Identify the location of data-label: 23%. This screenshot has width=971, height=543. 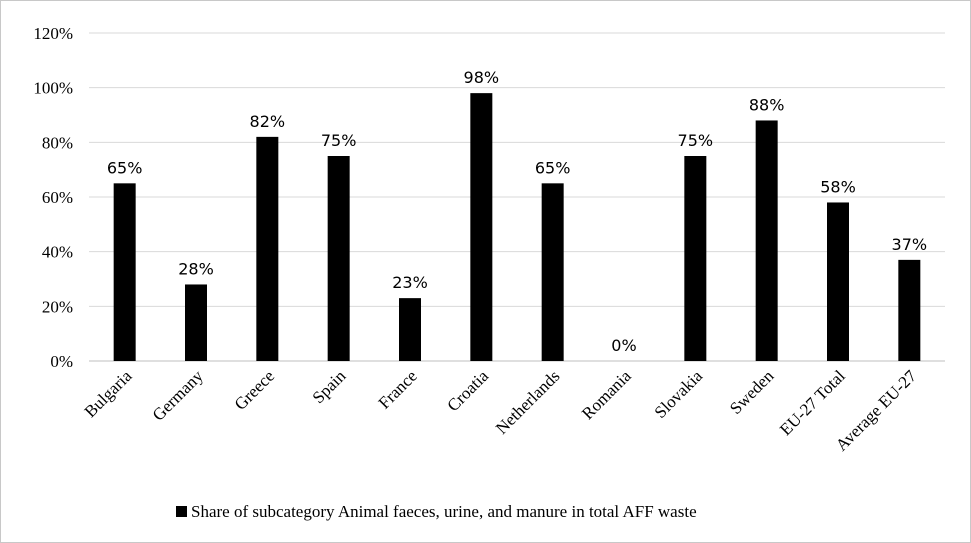
(410, 282).